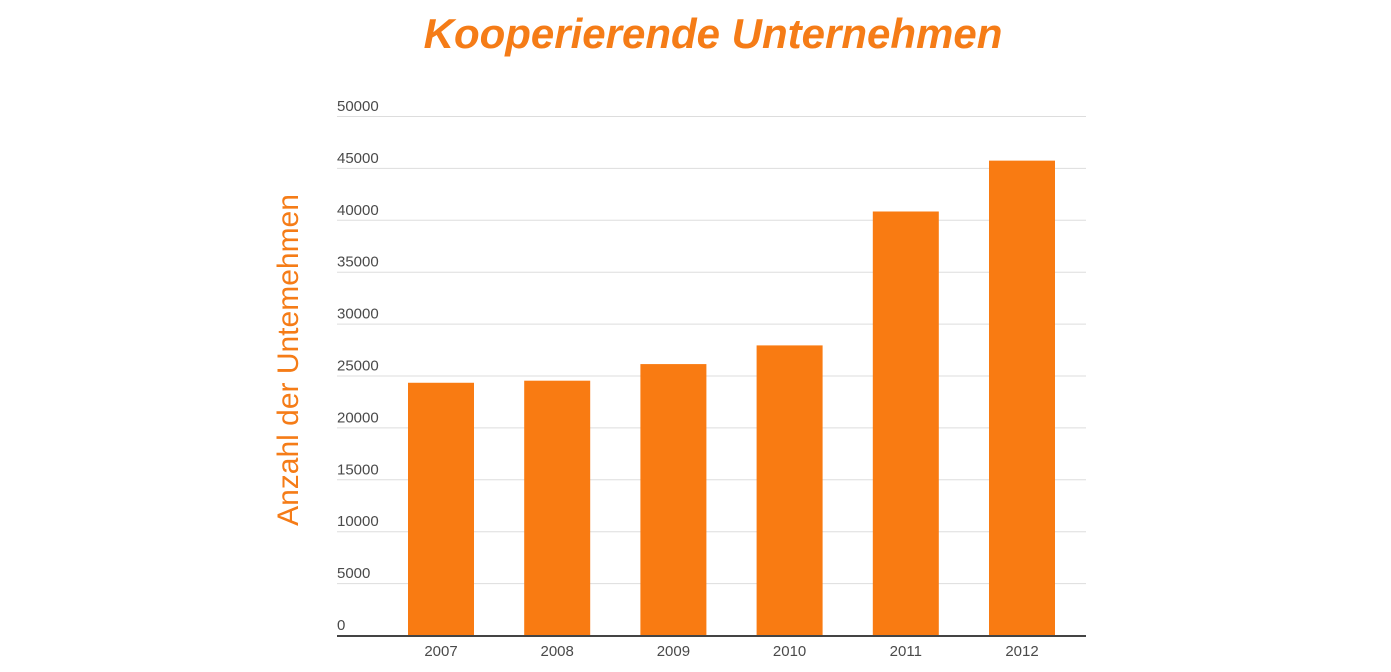 This screenshot has width=1391, height=672. What do you see at coordinates (358, 314) in the screenshot?
I see `y-tick-label: 30000` at bounding box center [358, 314].